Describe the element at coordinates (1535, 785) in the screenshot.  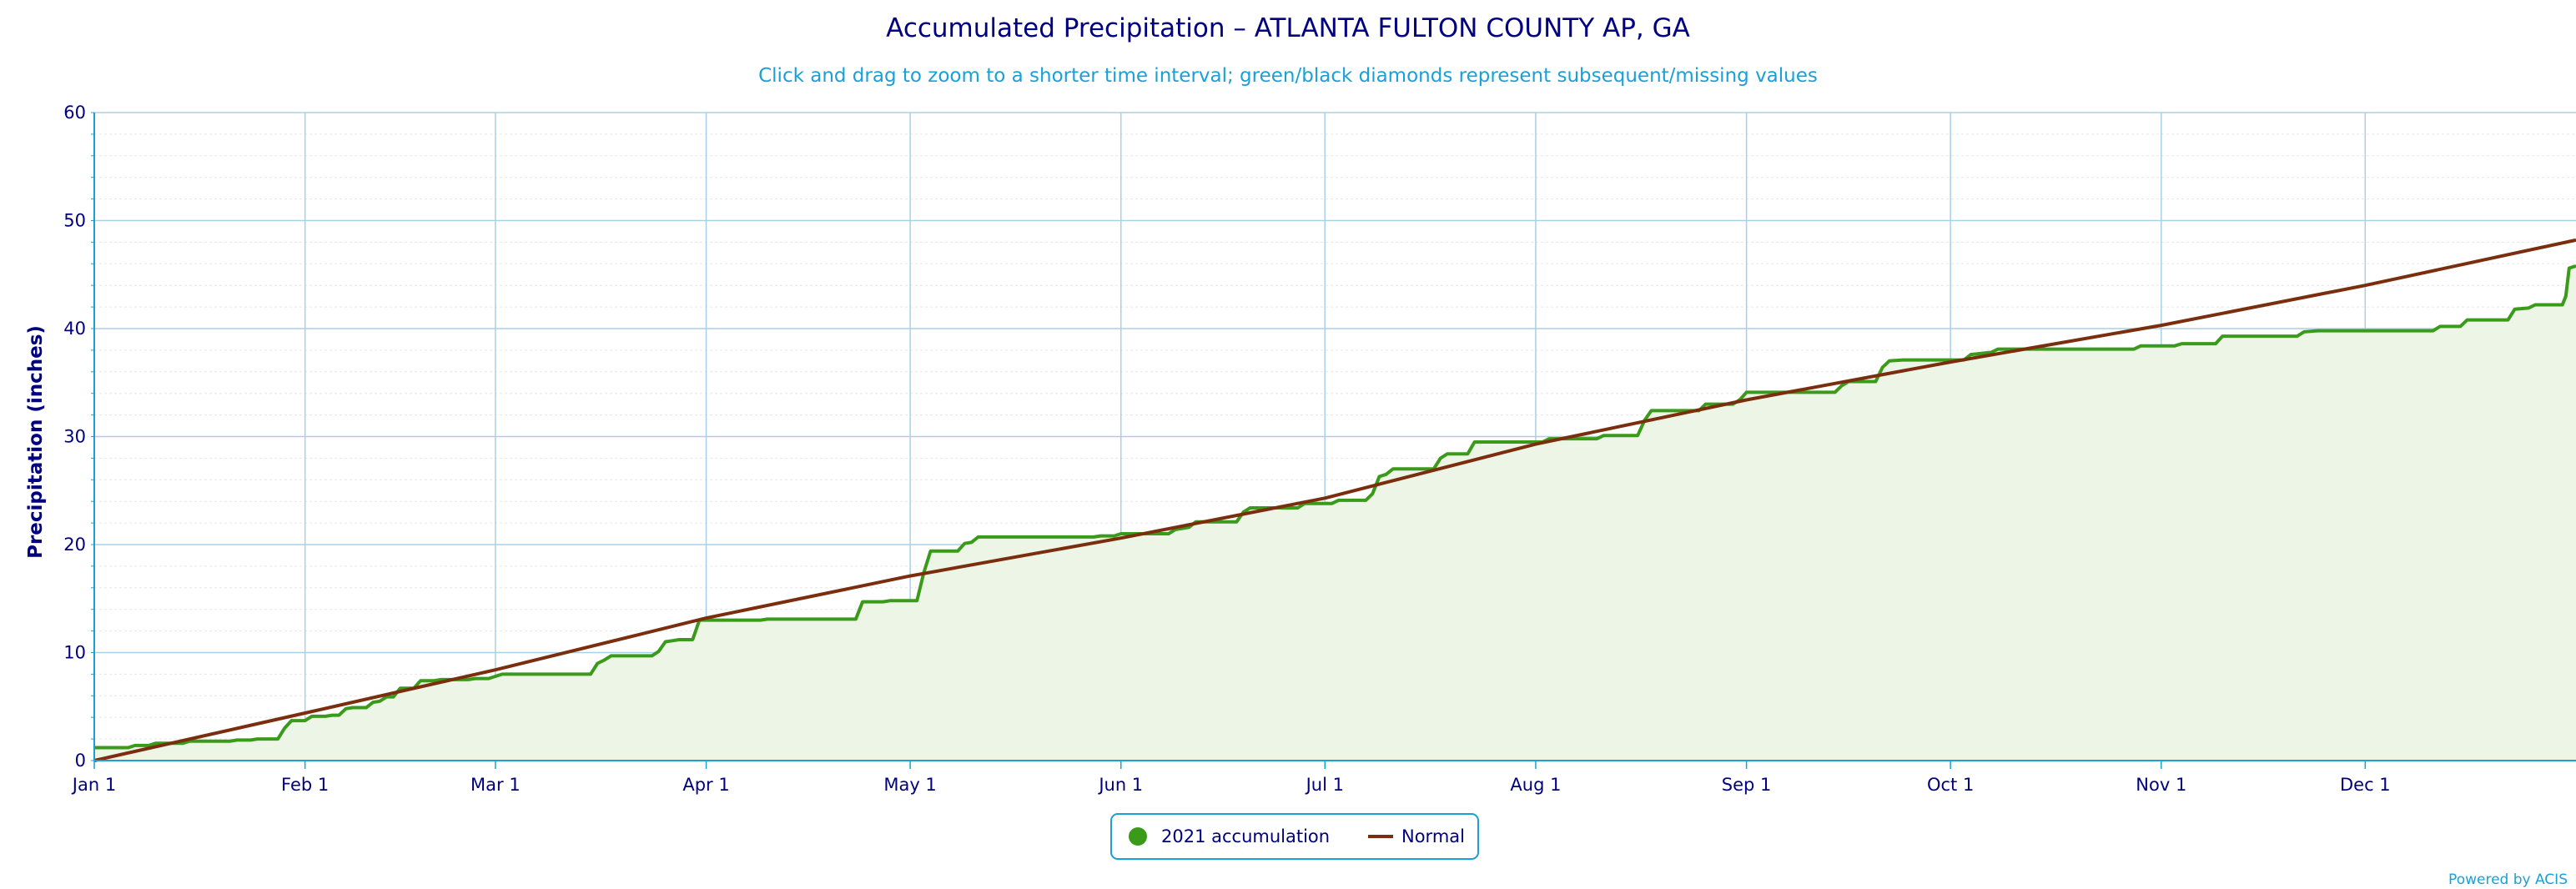
I see `x-tick-label: Aug 1` at that location.